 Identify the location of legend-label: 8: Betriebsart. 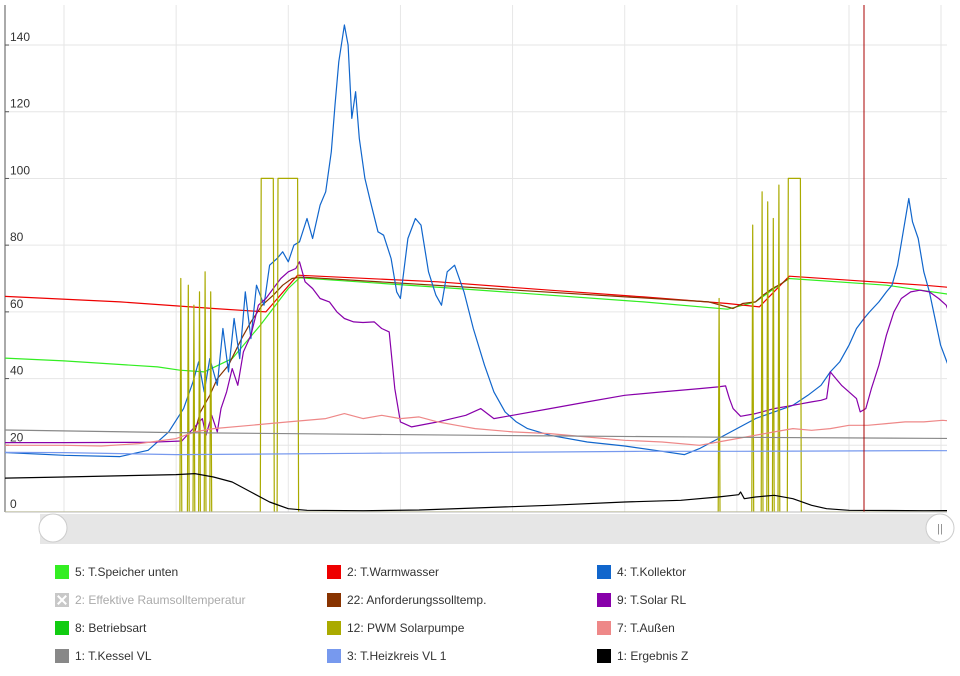
(111, 628).